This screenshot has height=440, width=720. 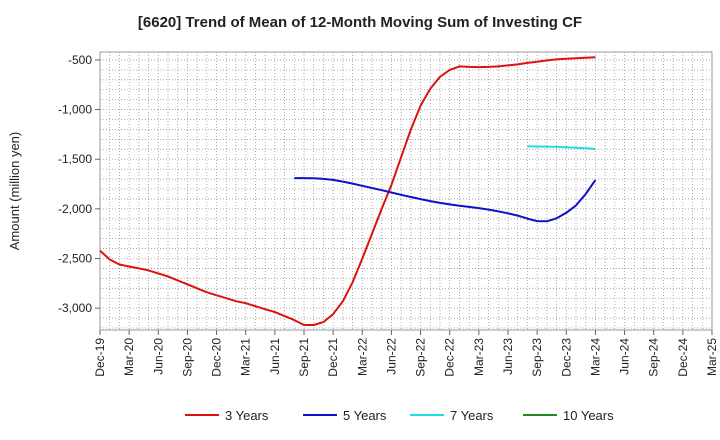 What do you see at coordinates (683, 357) in the screenshot?
I see `x-tick-label: Dec-24` at bounding box center [683, 357].